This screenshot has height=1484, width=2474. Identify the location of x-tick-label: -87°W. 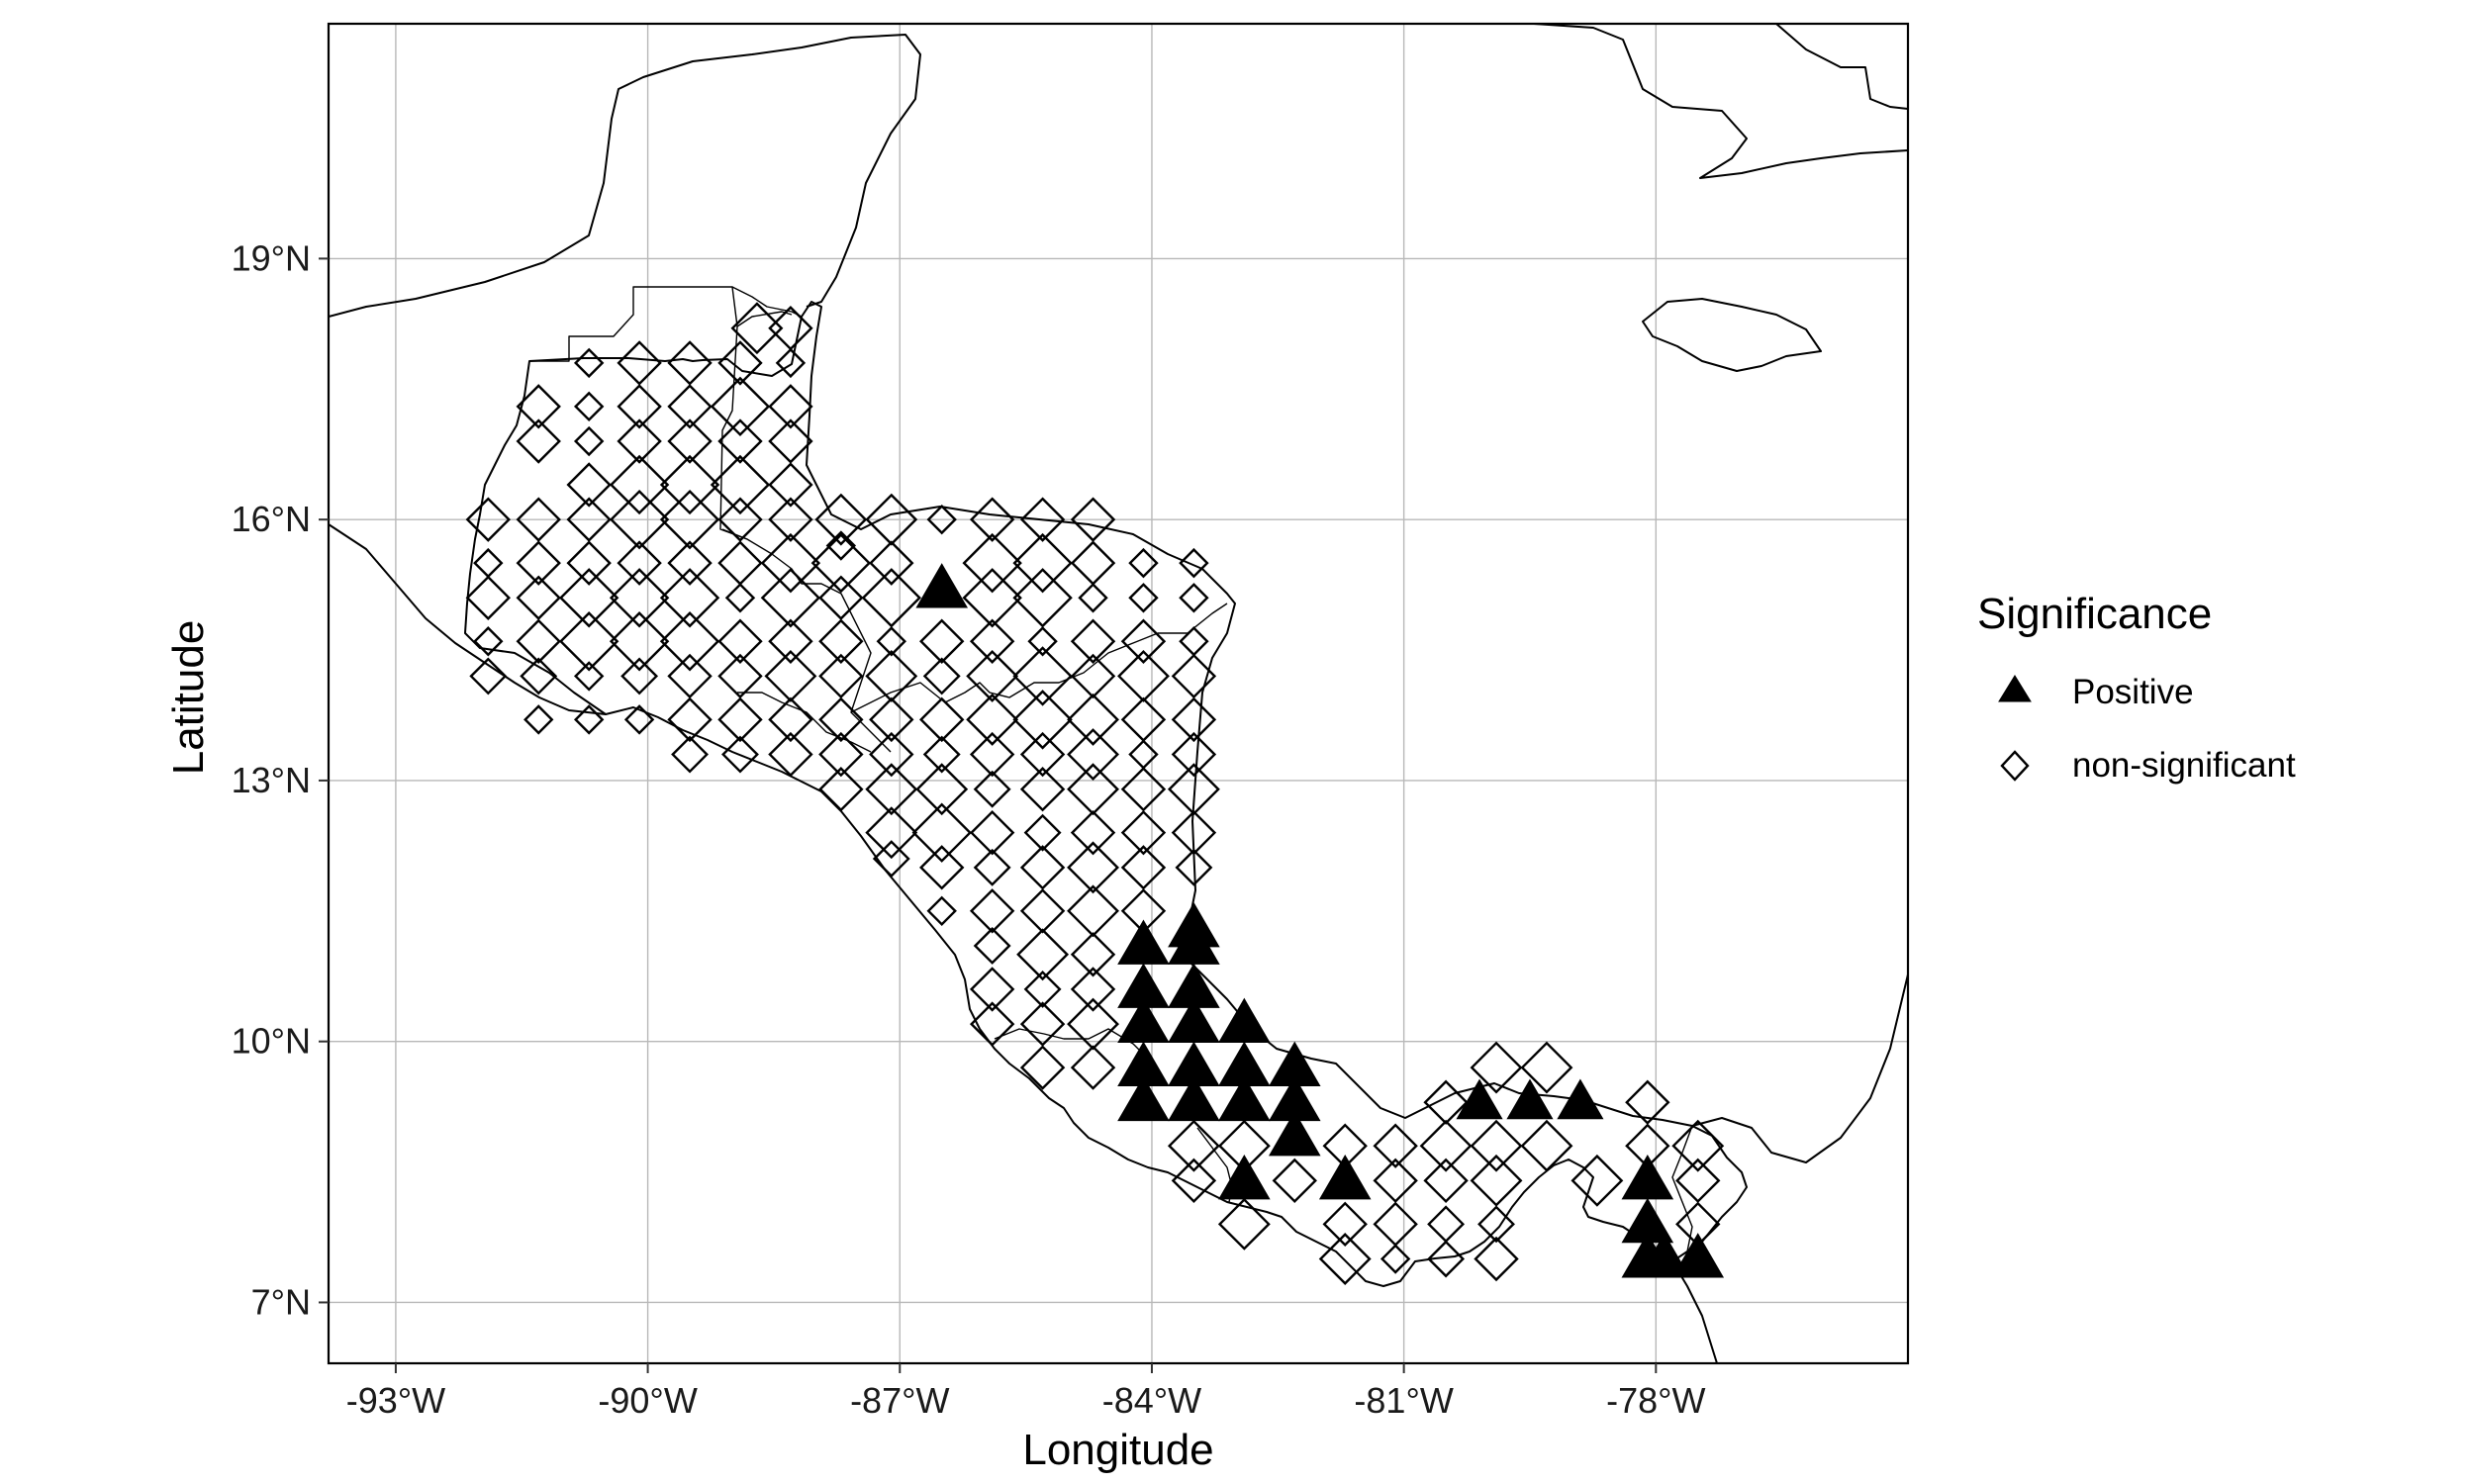
(899, 1400).